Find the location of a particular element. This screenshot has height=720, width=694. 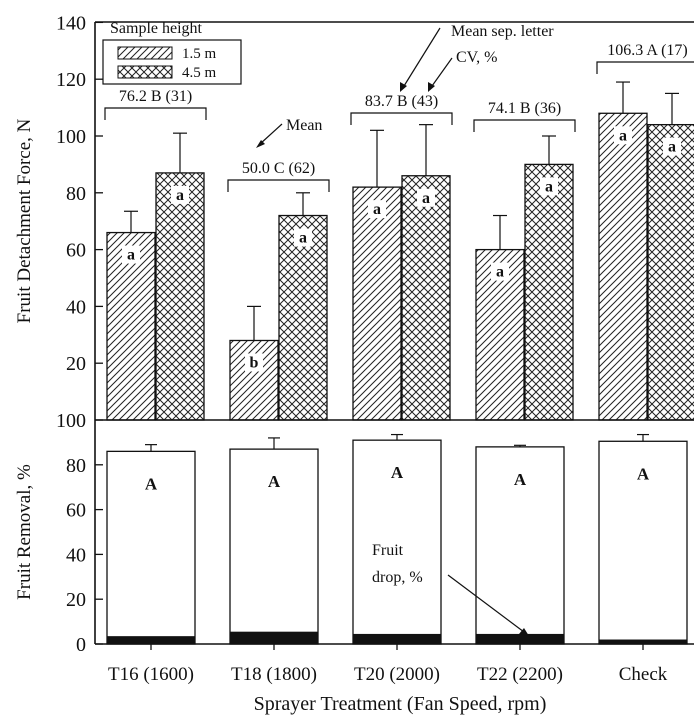

top-y-tick-label: 120 is located at coordinates (71, 80).